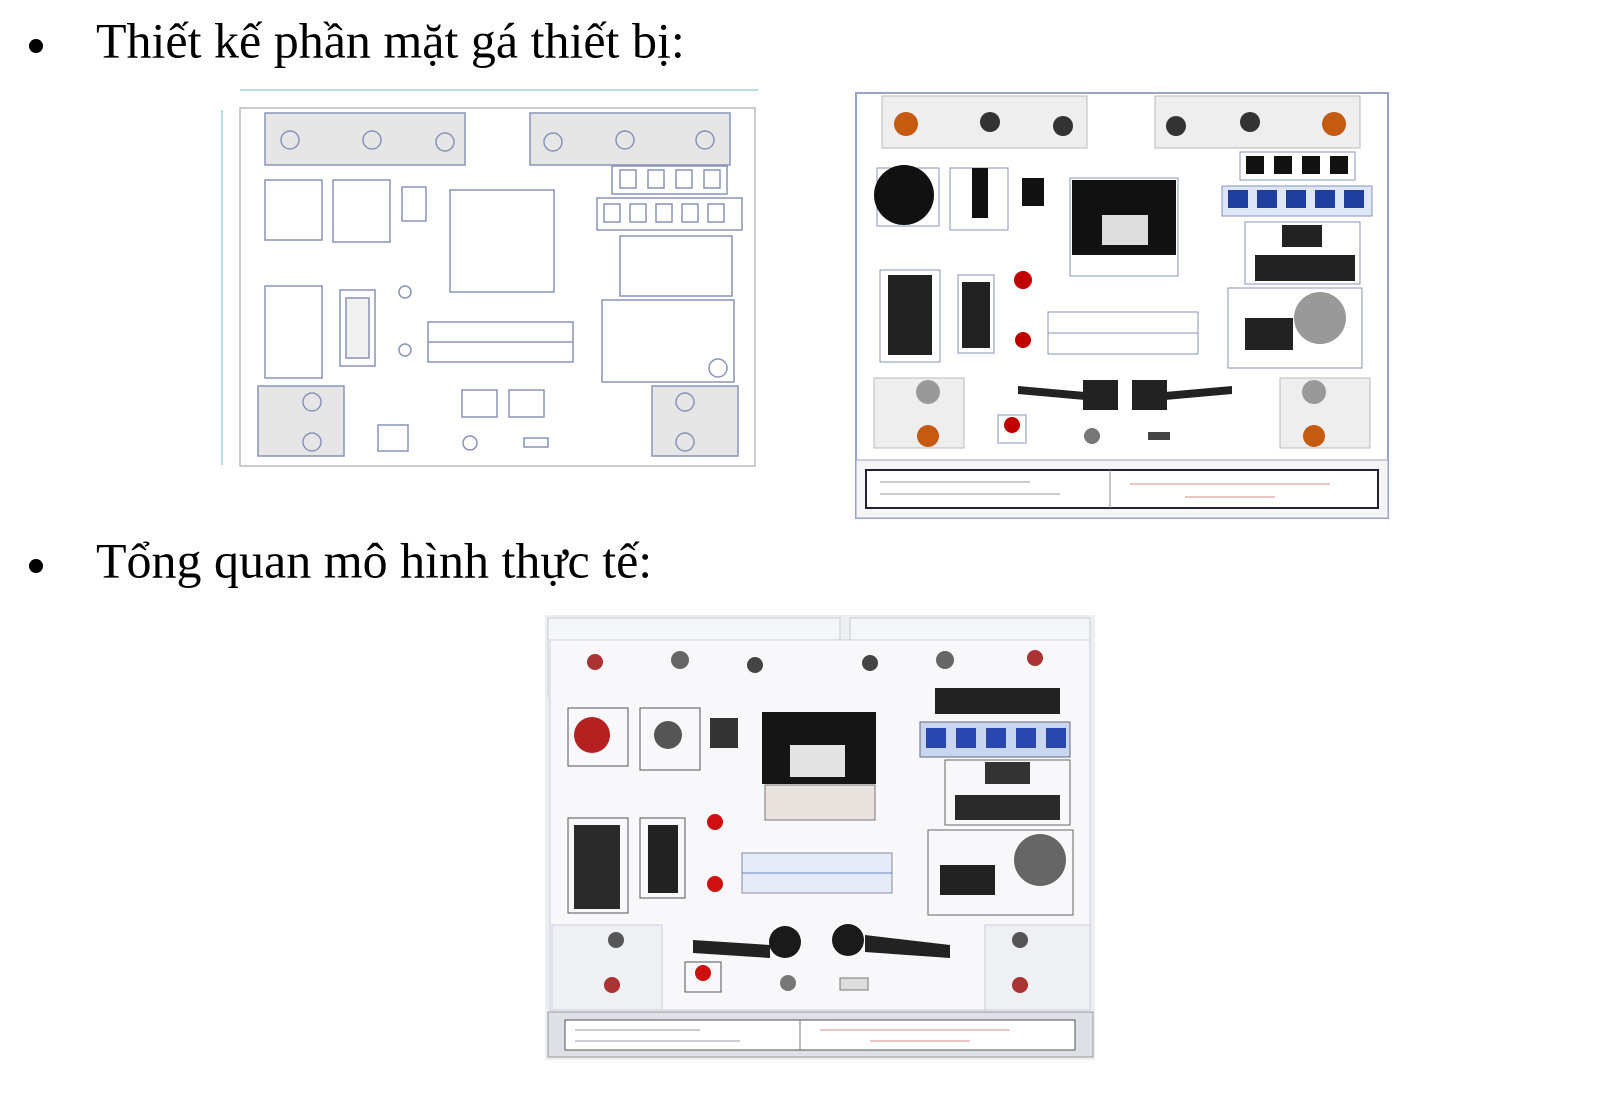 The image size is (1602, 1100). Describe the element at coordinates (820, 837) in the screenshot. I see `model-photo` at that location.